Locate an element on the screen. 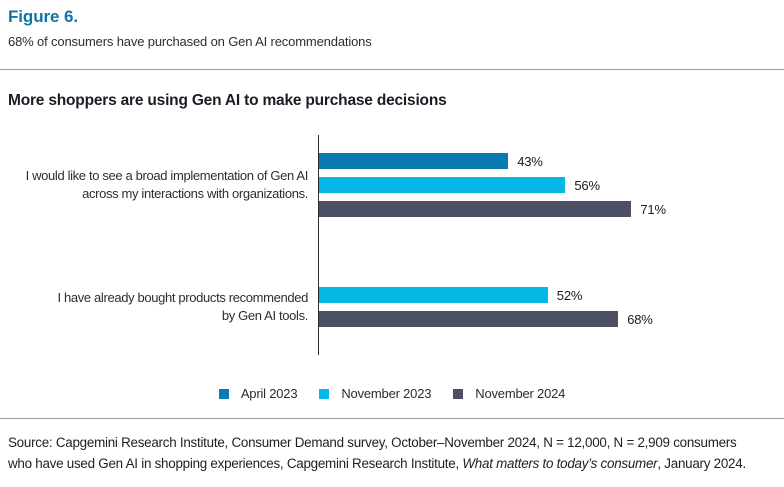 This screenshot has height=487, width=784. source-line-2-end: , January 2024. is located at coordinates (701, 463).